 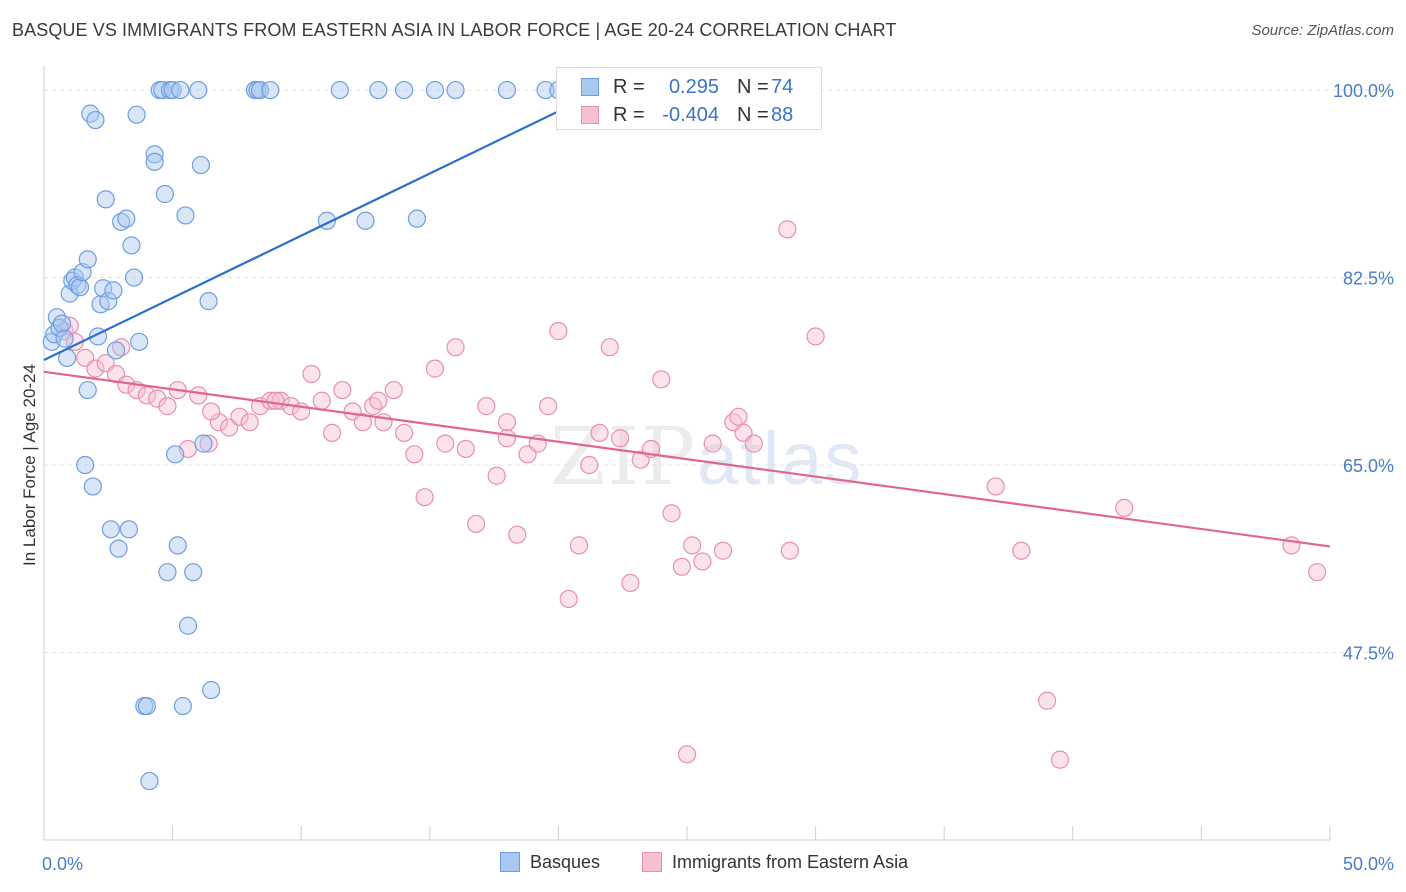 I want to click on n-value: 74, so click(x=782, y=87).